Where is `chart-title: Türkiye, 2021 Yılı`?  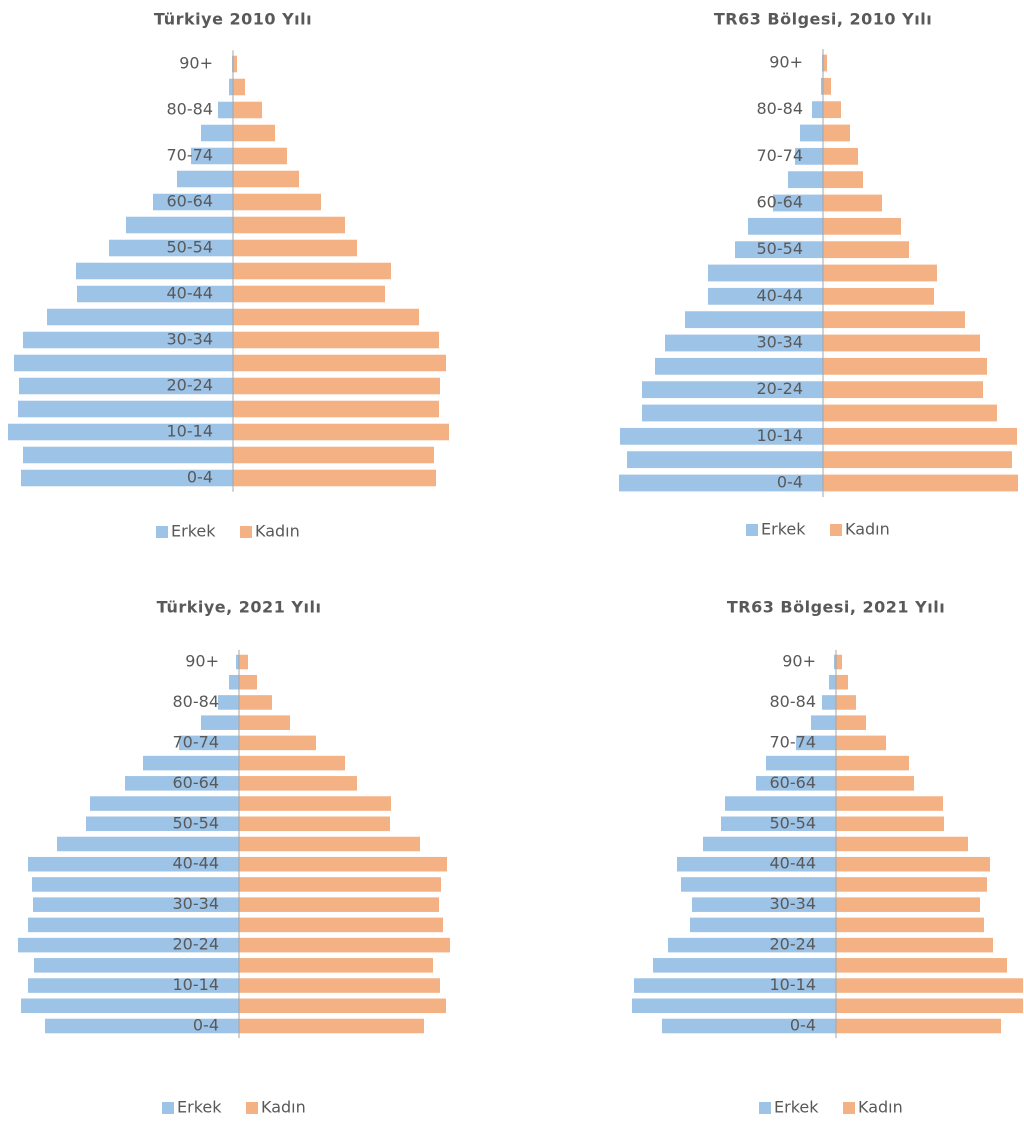 chart-title: Türkiye, 2021 Yılı is located at coordinates (239, 607).